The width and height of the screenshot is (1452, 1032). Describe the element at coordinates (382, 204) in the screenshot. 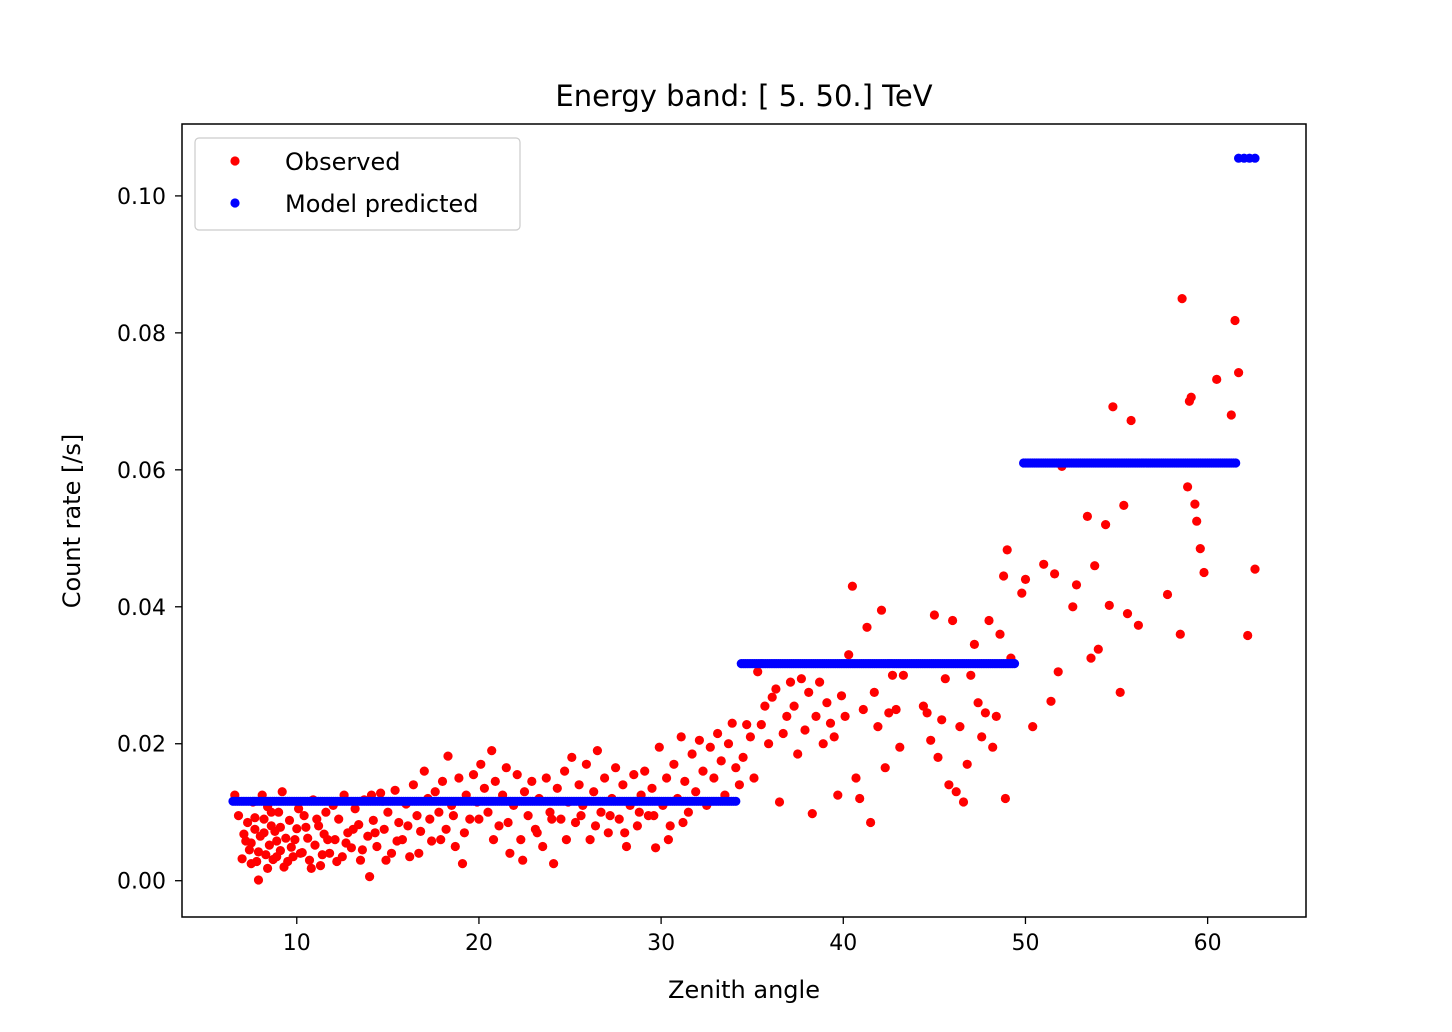

I see `legend-label-model-predicted: Model predicted` at that location.